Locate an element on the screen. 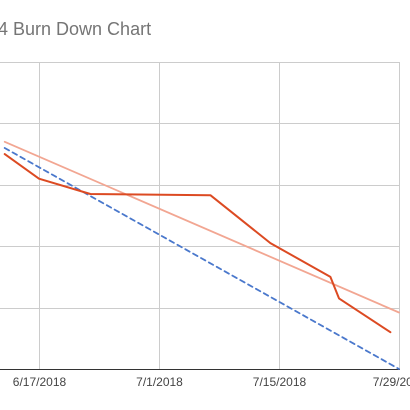 This screenshot has height=410, width=410. x-tick-label: 6/17/2018 is located at coordinates (40, 382).